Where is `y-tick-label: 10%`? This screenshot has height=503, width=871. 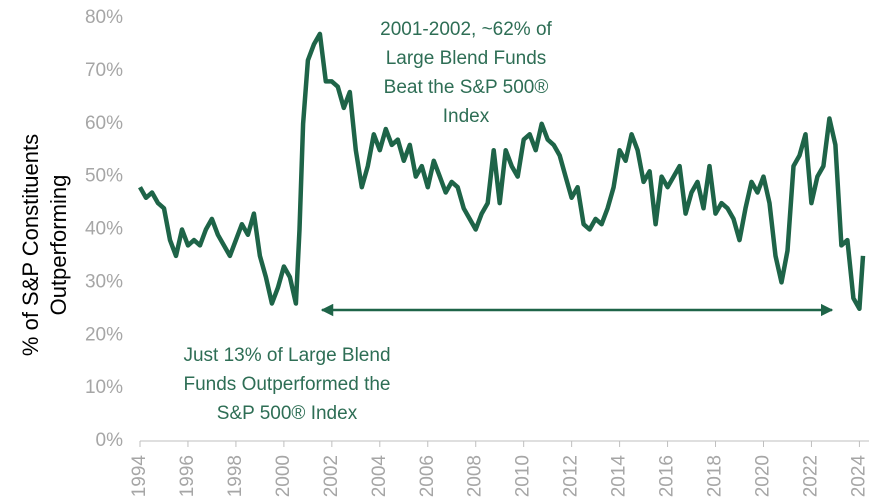
y-tick-label: 10% is located at coordinates (104, 387).